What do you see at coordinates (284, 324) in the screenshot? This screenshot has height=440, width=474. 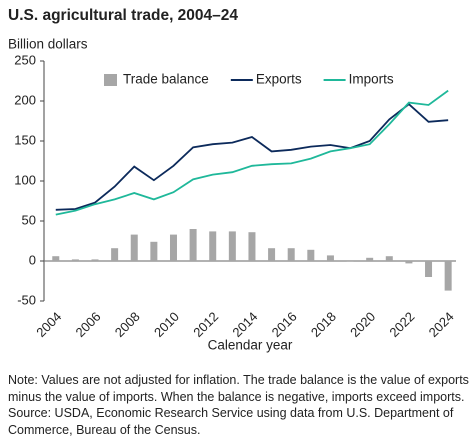 I see `x-tick-label: 2016` at bounding box center [284, 324].